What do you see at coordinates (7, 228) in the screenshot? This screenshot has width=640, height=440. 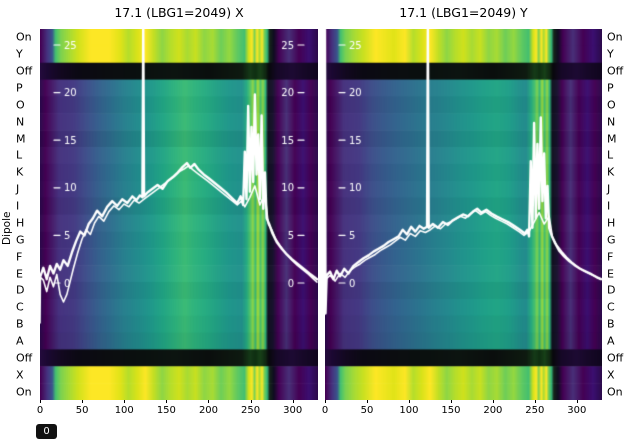 I see `y-axis-label: Dipole` at bounding box center [7, 228].